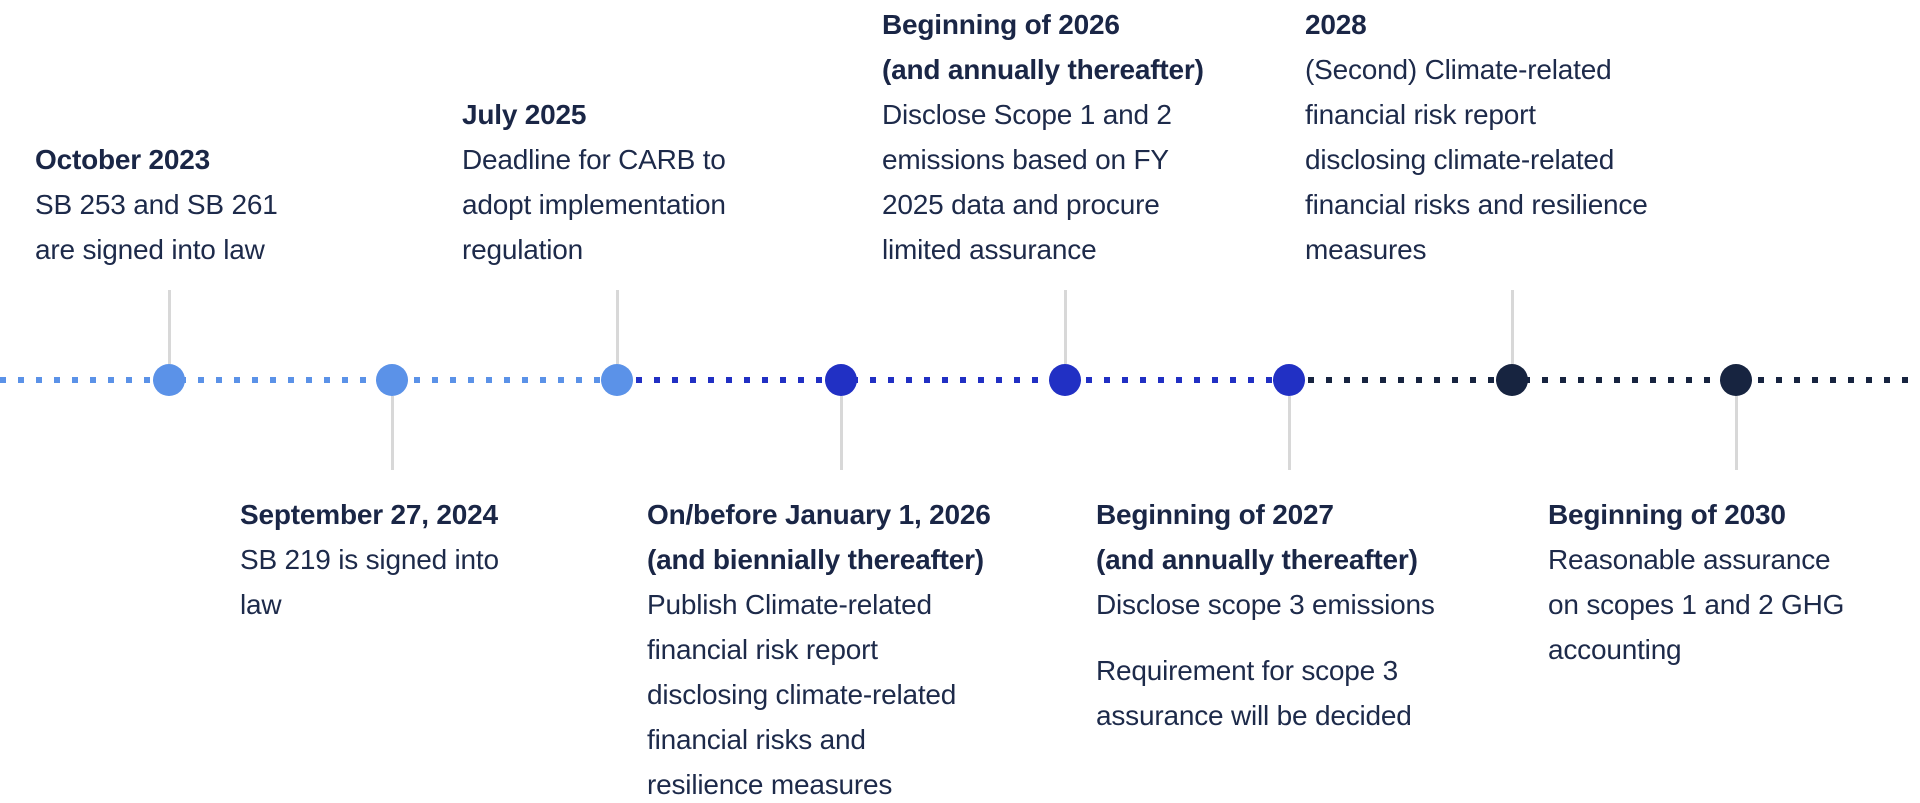  Describe the element at coordinates (756, 739) in the screenshot. I see `milestone-text-line: financial risks and` at that location.